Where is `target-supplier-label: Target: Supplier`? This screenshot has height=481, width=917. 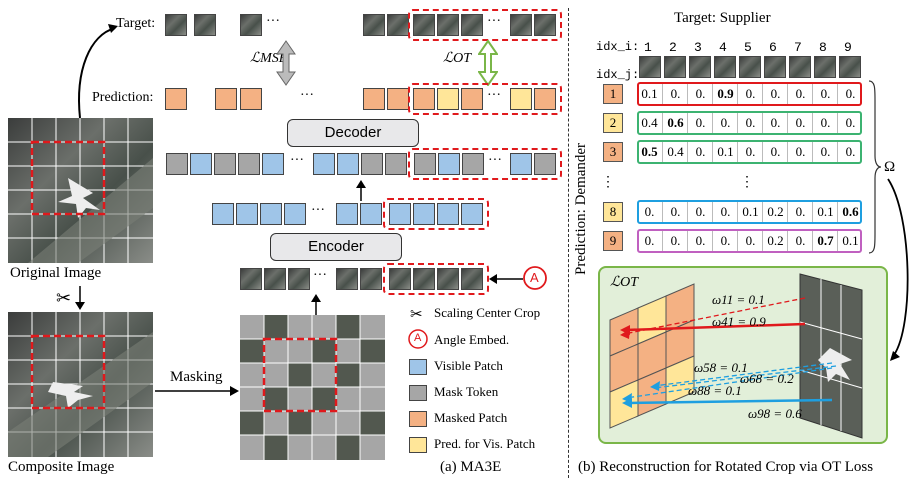
target-supplier-label: Target: Supplier is located at coordinates (722, 18).